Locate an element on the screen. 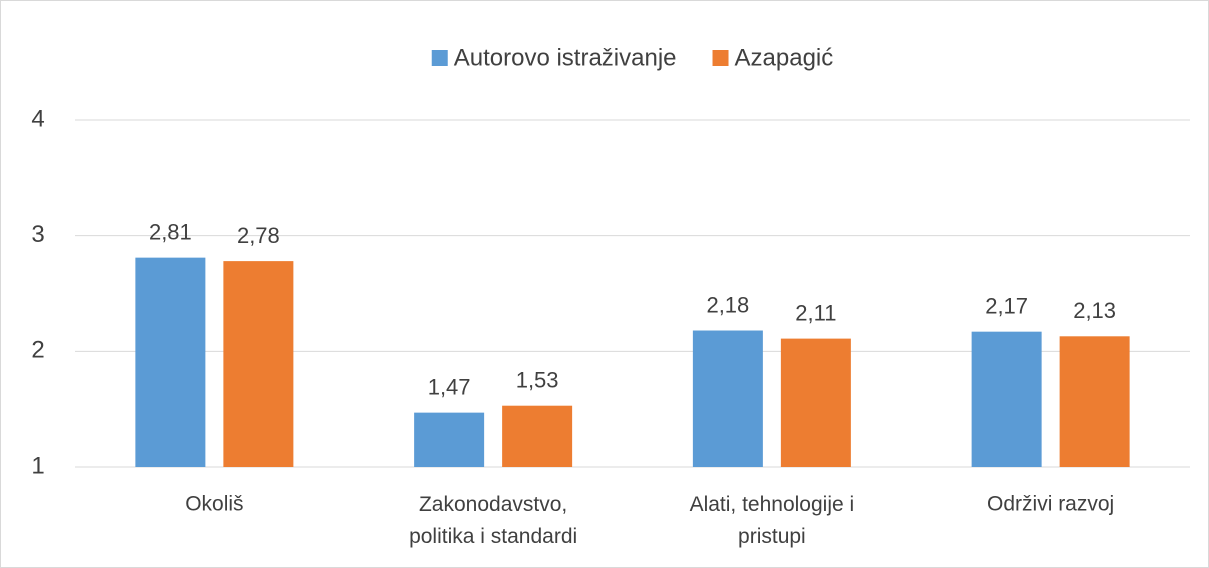 The width and height of the screenshot is (1209, 568). data-label: 2,13 is located at coordinates (1094, 310).